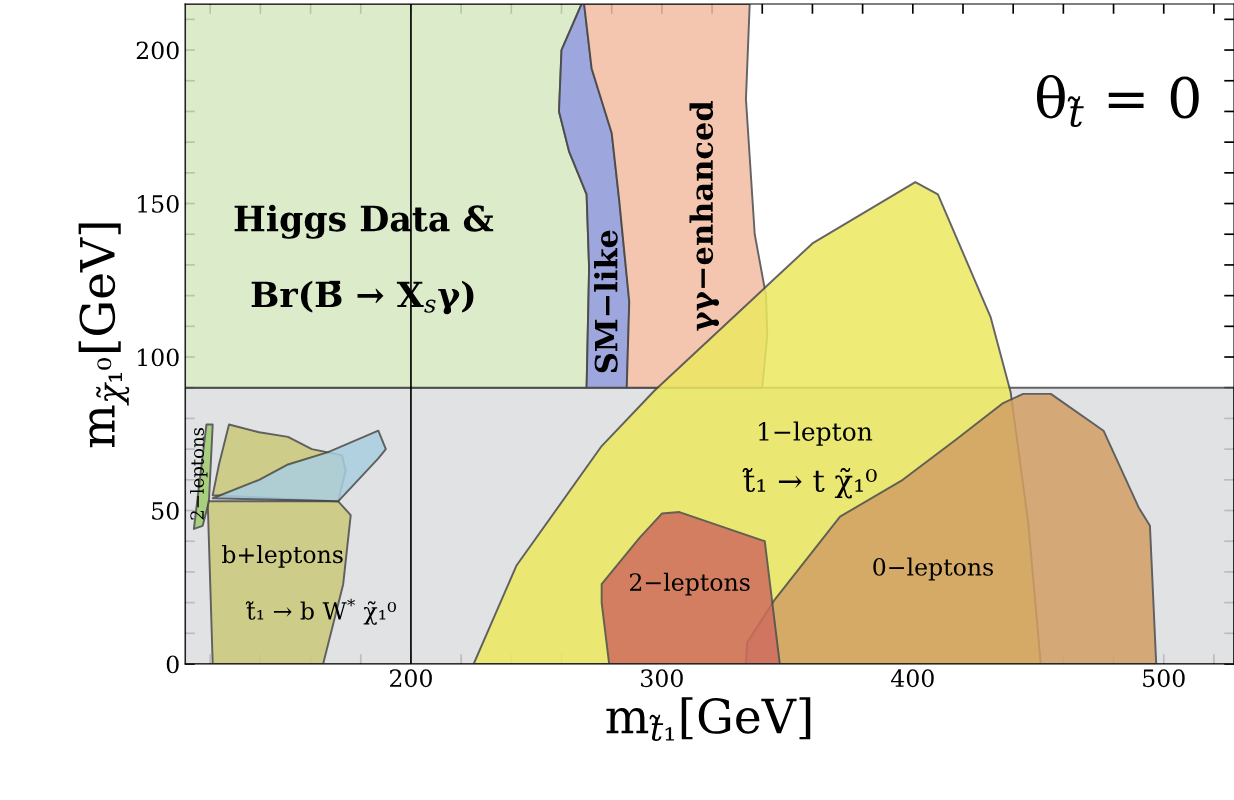 This screenshot has height=800, width=1234. Describe the element at coordinates (172, 664) in the screenshot. I see `y-tick-label: 0` at that location.